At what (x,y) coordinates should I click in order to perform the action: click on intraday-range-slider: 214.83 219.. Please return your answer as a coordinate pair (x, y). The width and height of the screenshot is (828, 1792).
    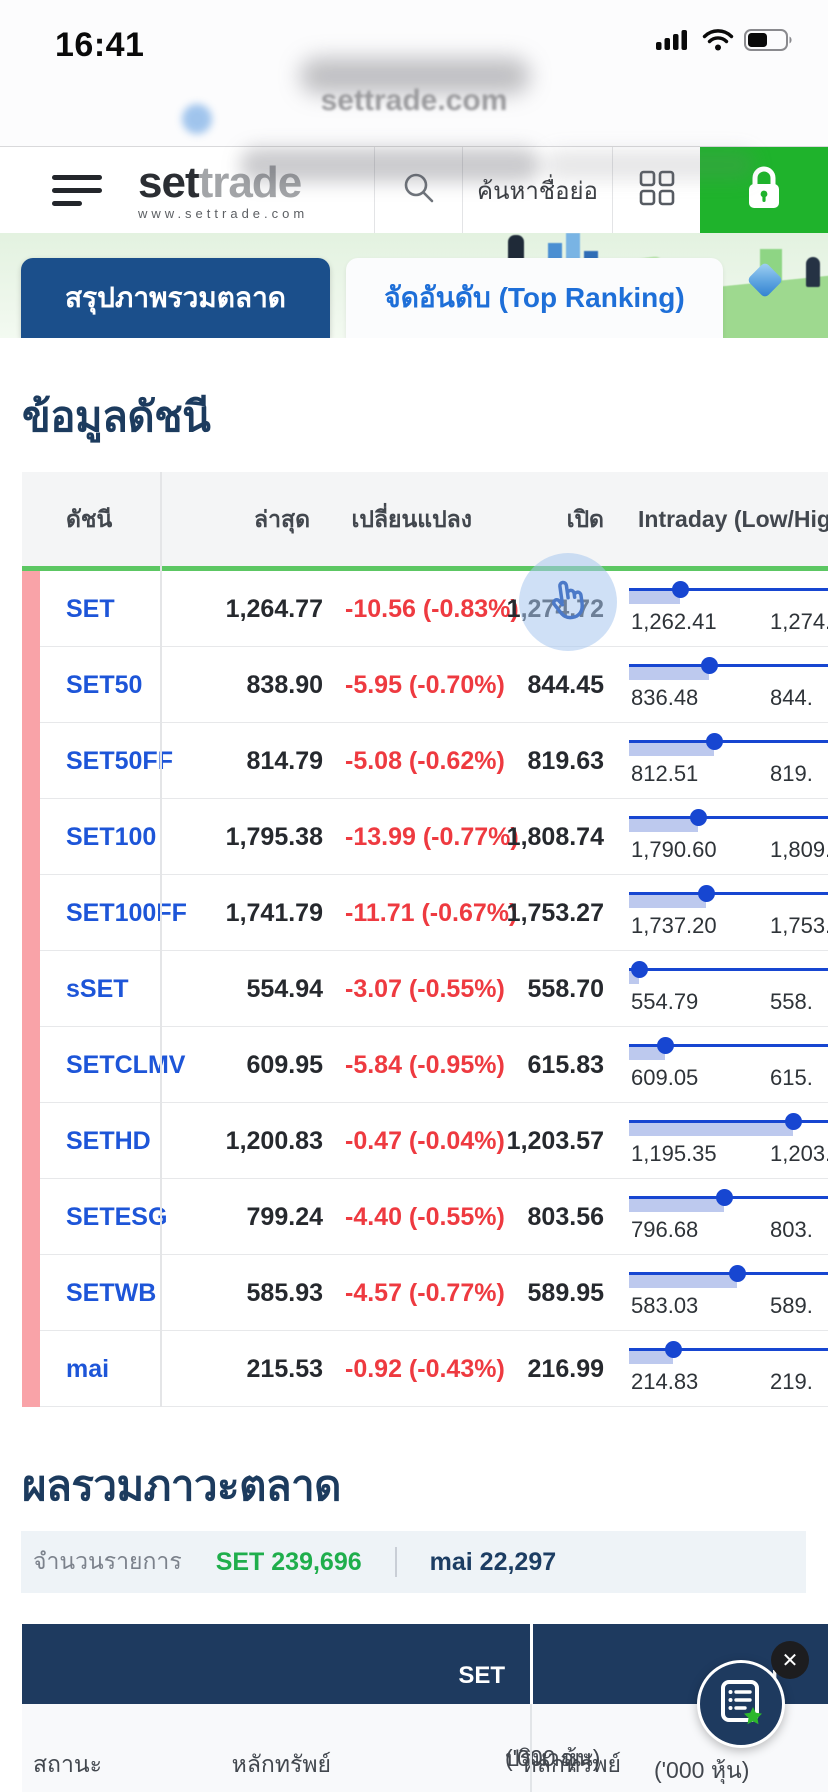
    Looking at the image, I should click on (728, 1369).